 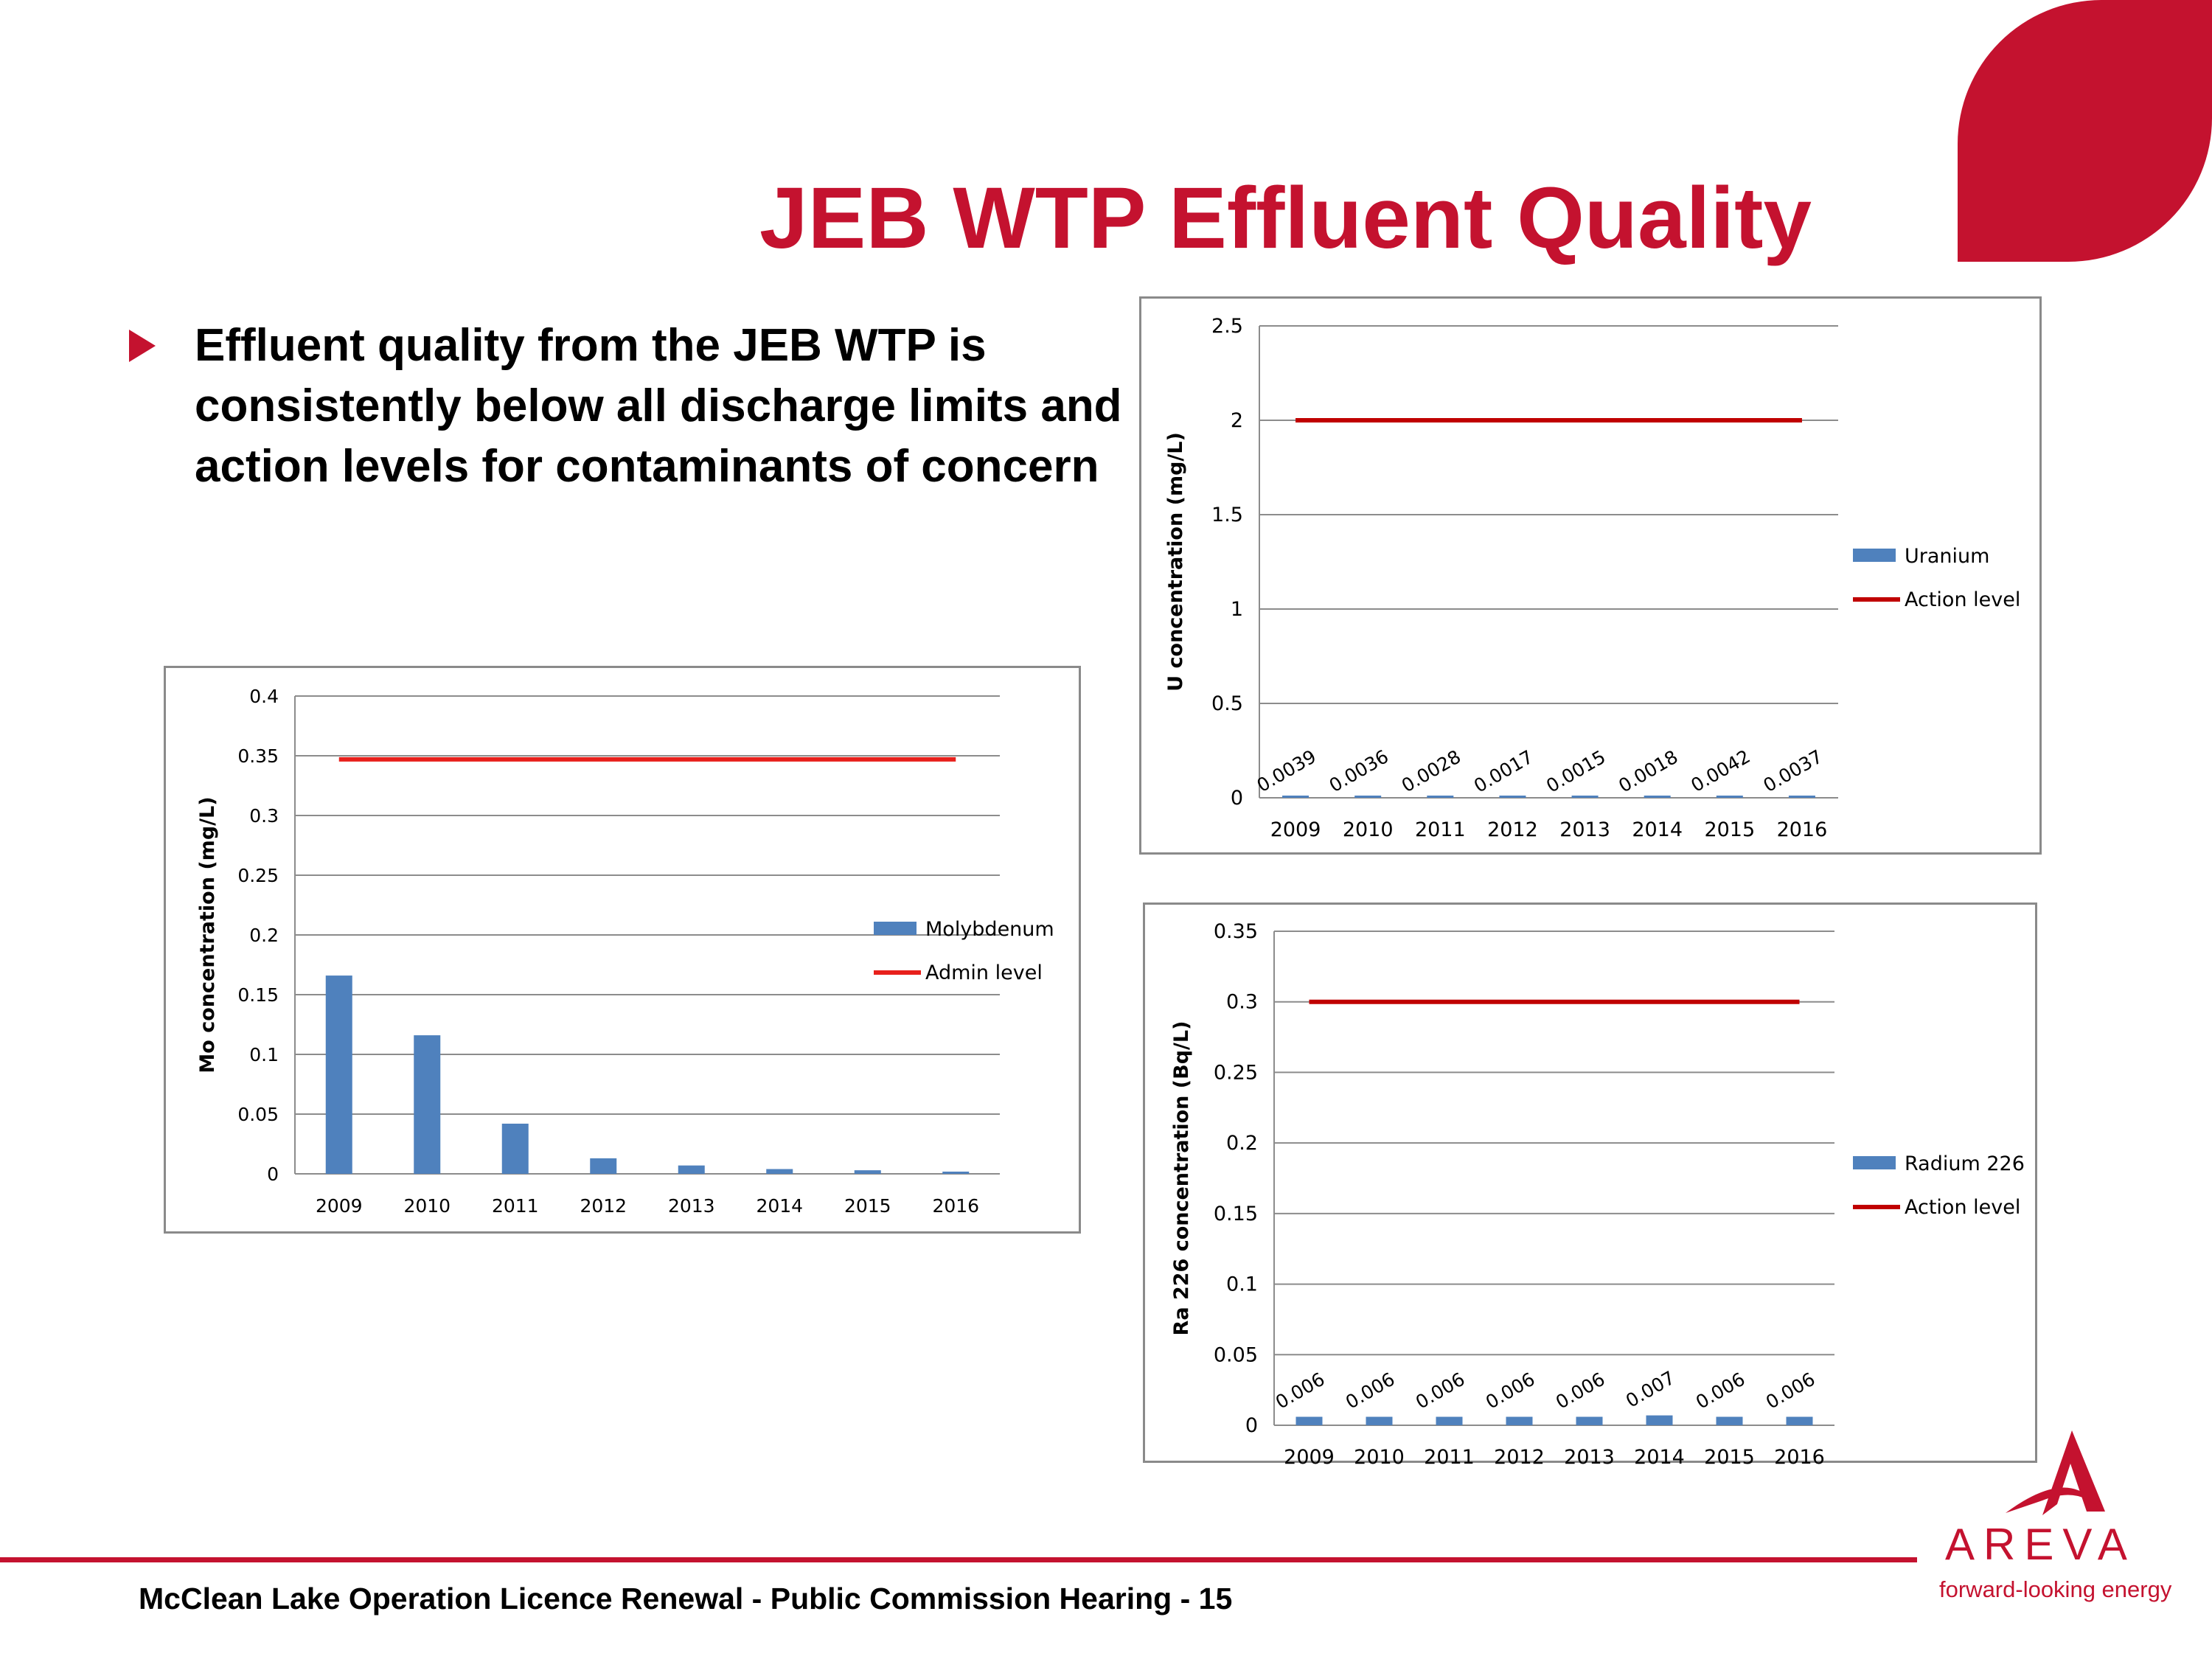 I want to click on data-label: 0.0039, so click(x=1286, y=770).